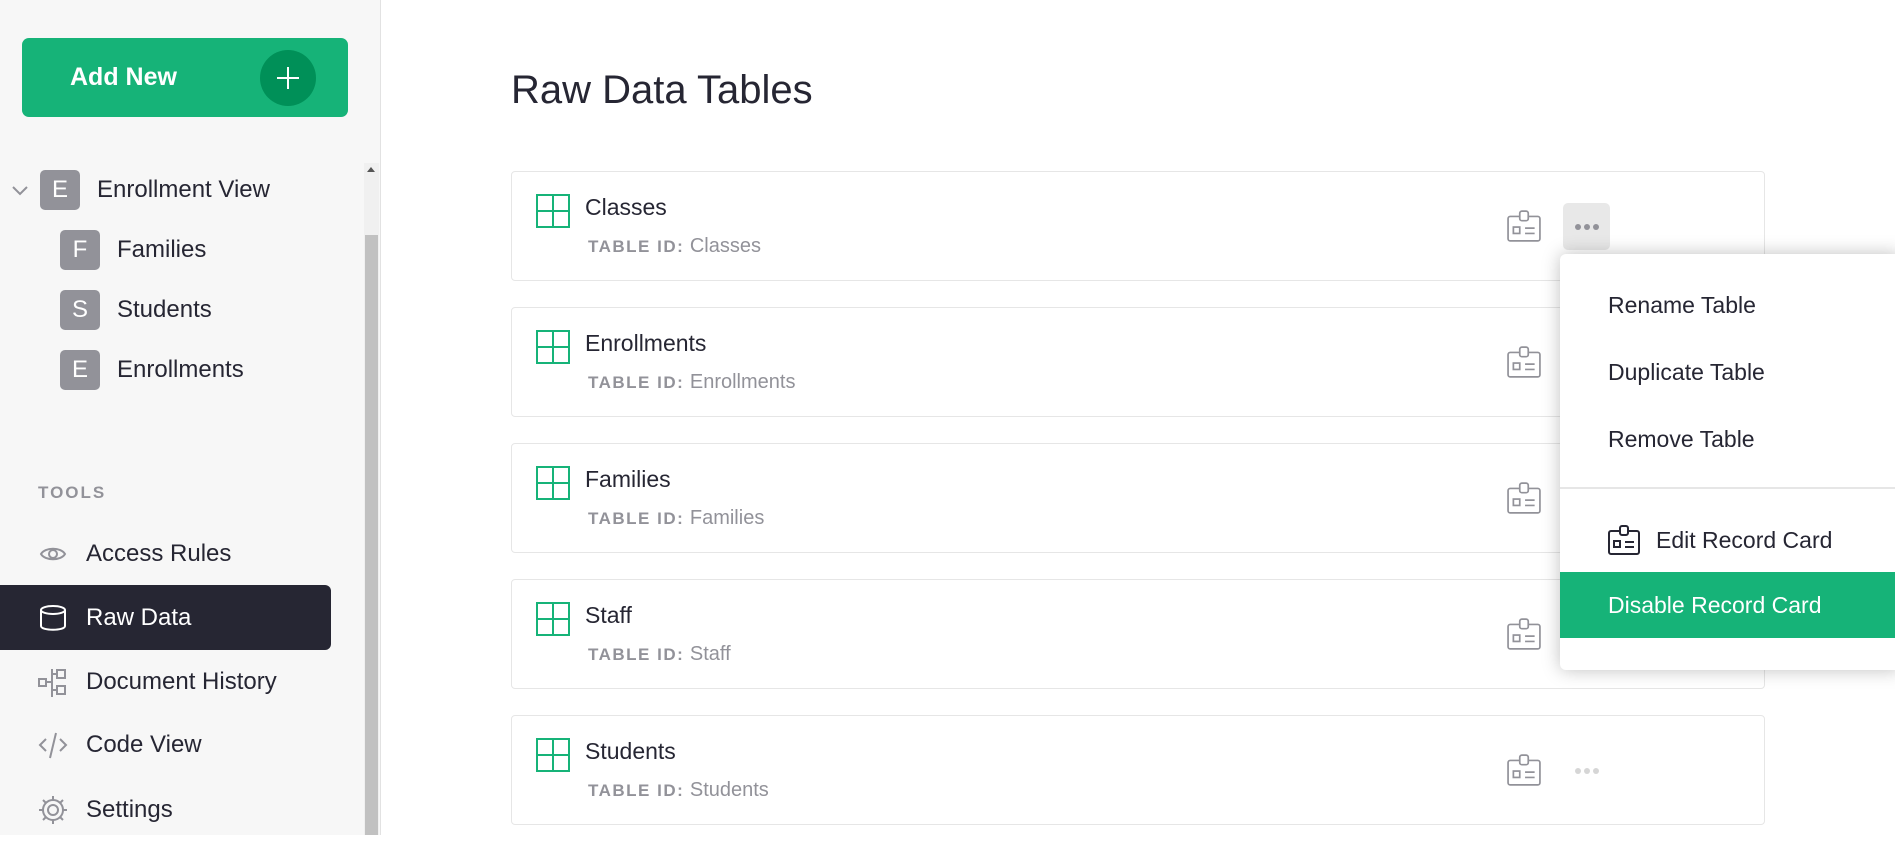 This screenshot has height=842, width=1895. I want to click on tool-code-view: Code View, so click(165, 745).